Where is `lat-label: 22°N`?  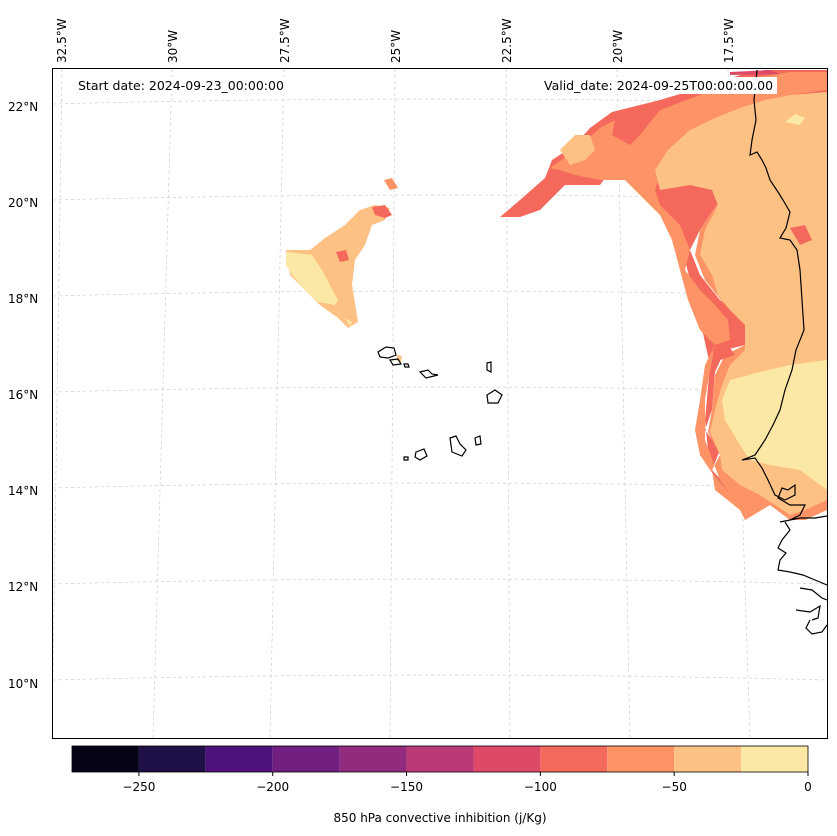
lat-label: 22°N is located at coordinates (23, 107).